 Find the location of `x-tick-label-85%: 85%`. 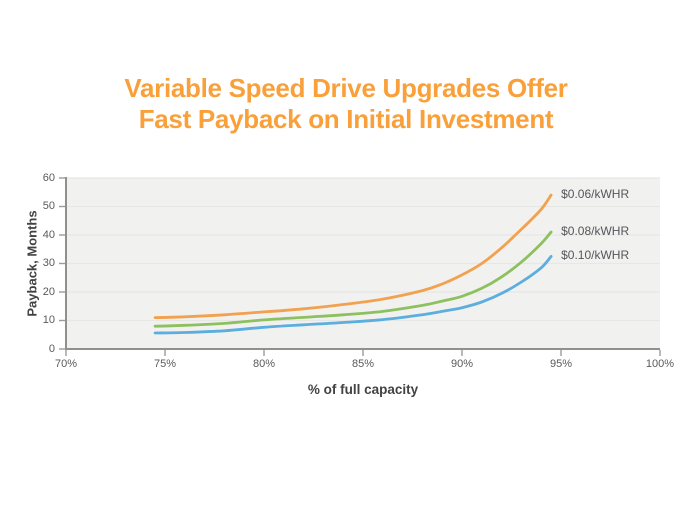

x-tick-label-85%: 85% is located at coordinates (363, 364).